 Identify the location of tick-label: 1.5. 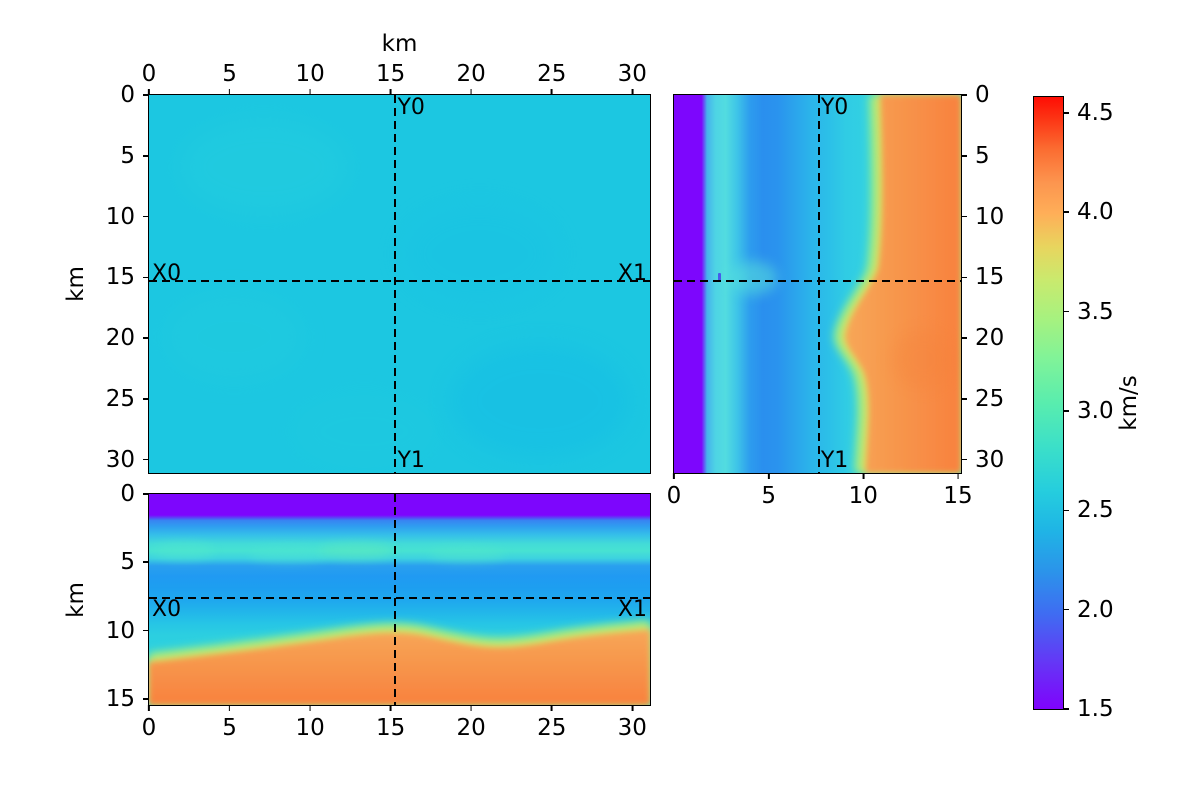
(1131, 709).